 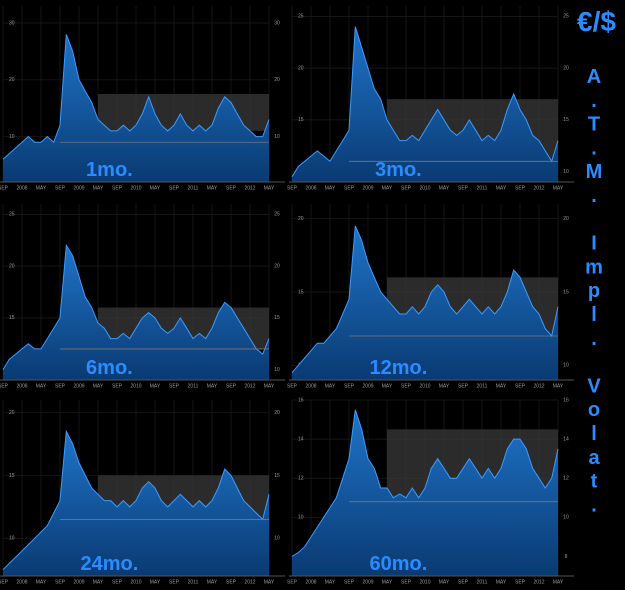 What do you see at coordinates (596, 21) in the screenshot?
I see `side-title: €/$` at bounding box center [596, 21].